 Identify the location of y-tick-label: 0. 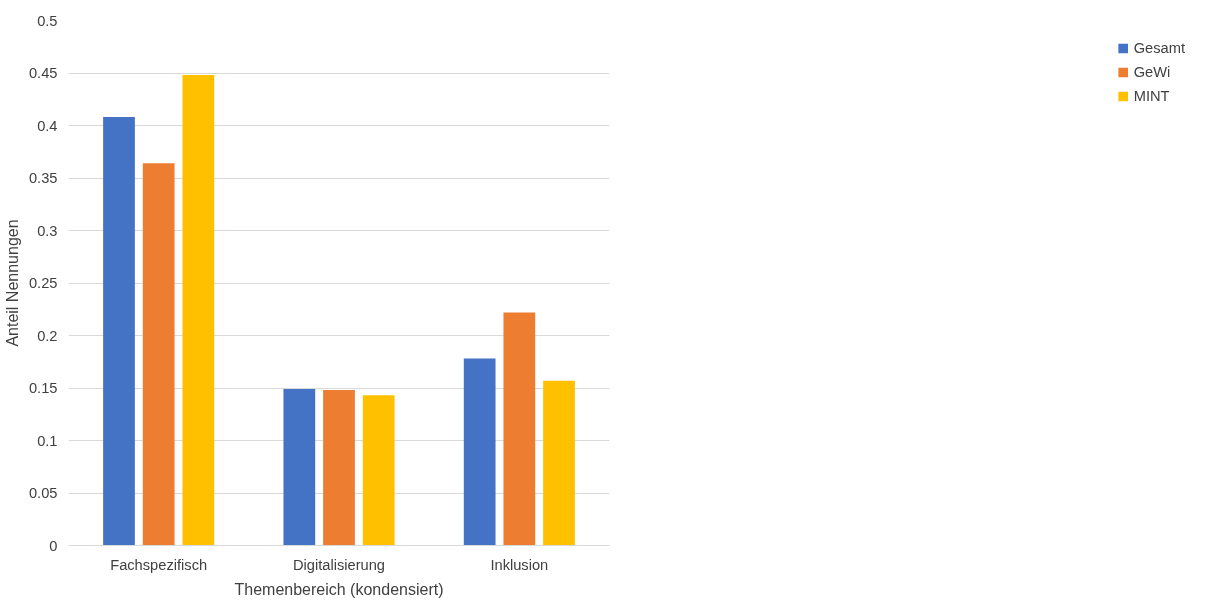
(53, 545).